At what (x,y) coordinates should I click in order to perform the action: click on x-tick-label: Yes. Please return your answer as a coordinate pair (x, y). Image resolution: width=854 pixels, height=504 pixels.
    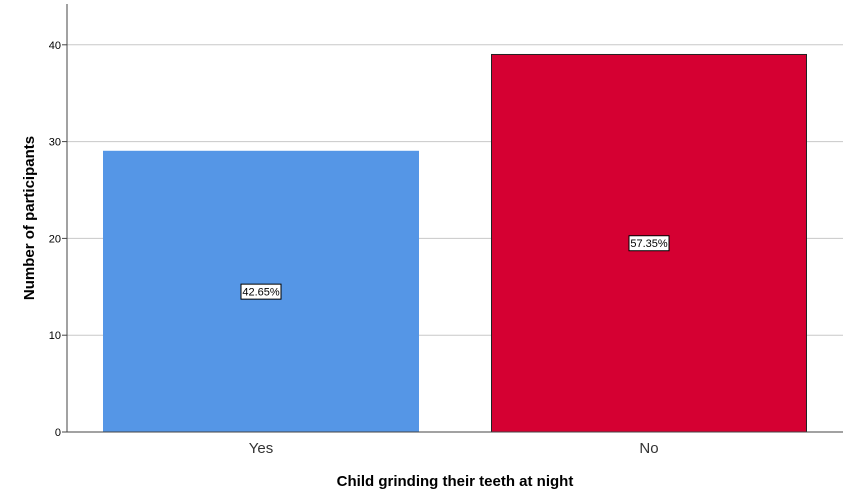
    Looking at the image, I should click on (261, 448).